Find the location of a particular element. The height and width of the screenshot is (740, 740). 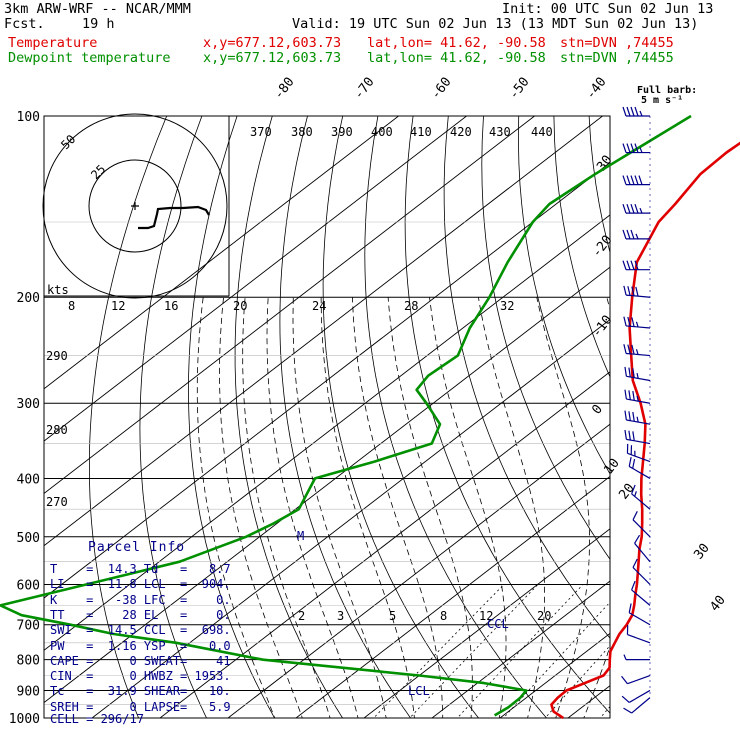

theta-label: 410 is located at coordinates (421, 132).